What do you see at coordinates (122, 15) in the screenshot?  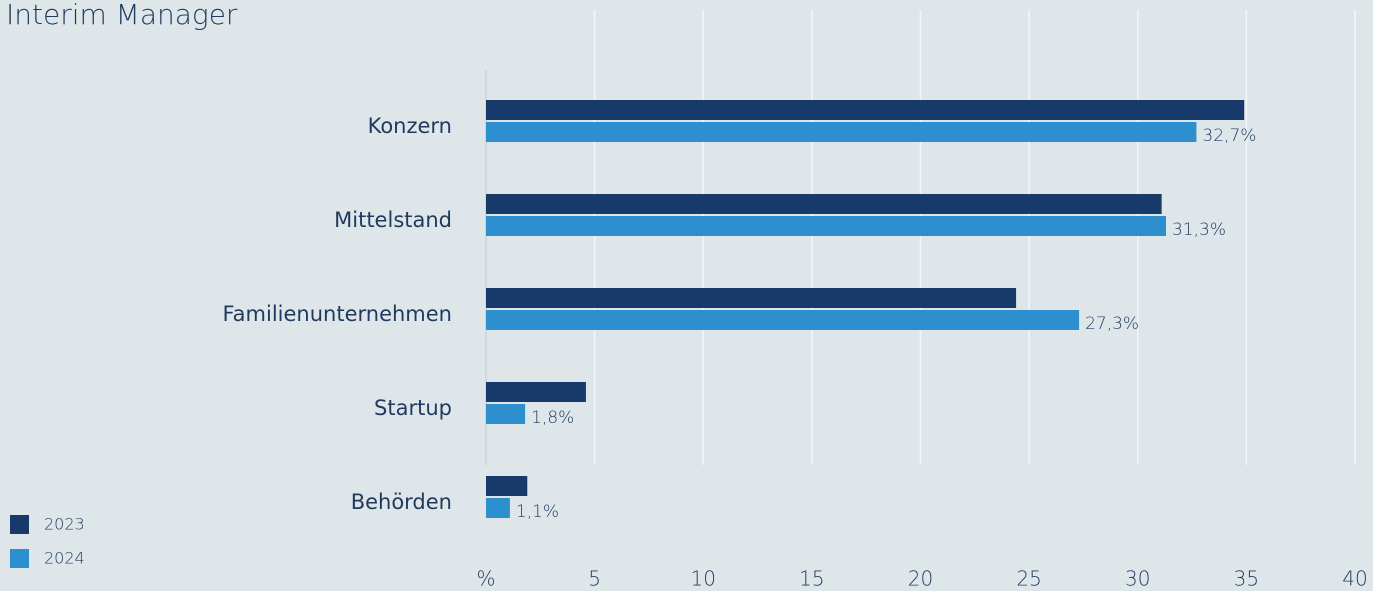 I see `chart-title: Interim Manager` at bounding box center [122, 15].